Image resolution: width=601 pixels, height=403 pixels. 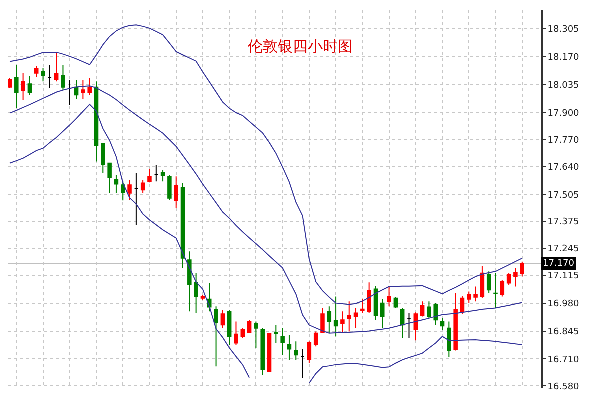 What do you see at coordinates (564, 167) in the screenshot?
I see `y-tick-label: 17.640` at bounding box center [564, 167].